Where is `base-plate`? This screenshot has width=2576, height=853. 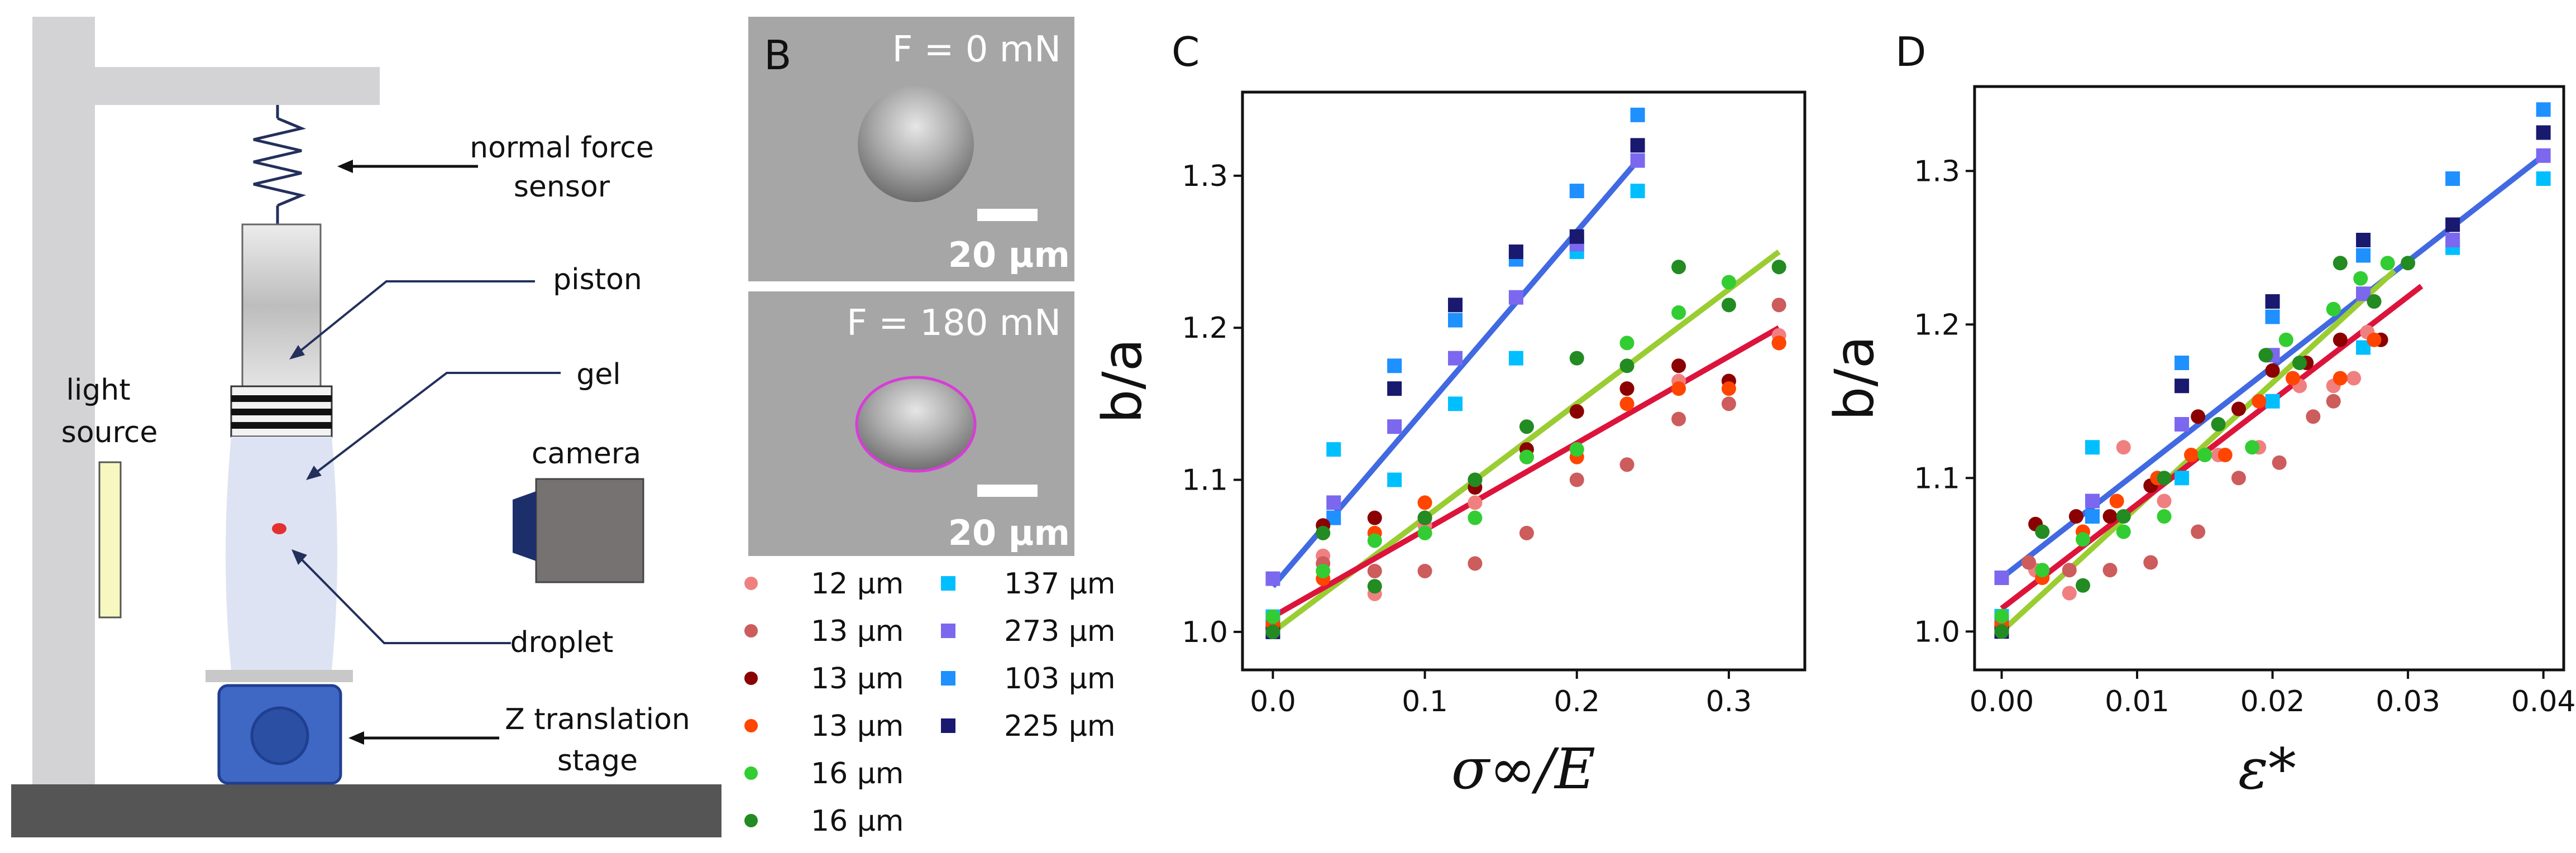 base-plate is located at coordinates (366, 811).